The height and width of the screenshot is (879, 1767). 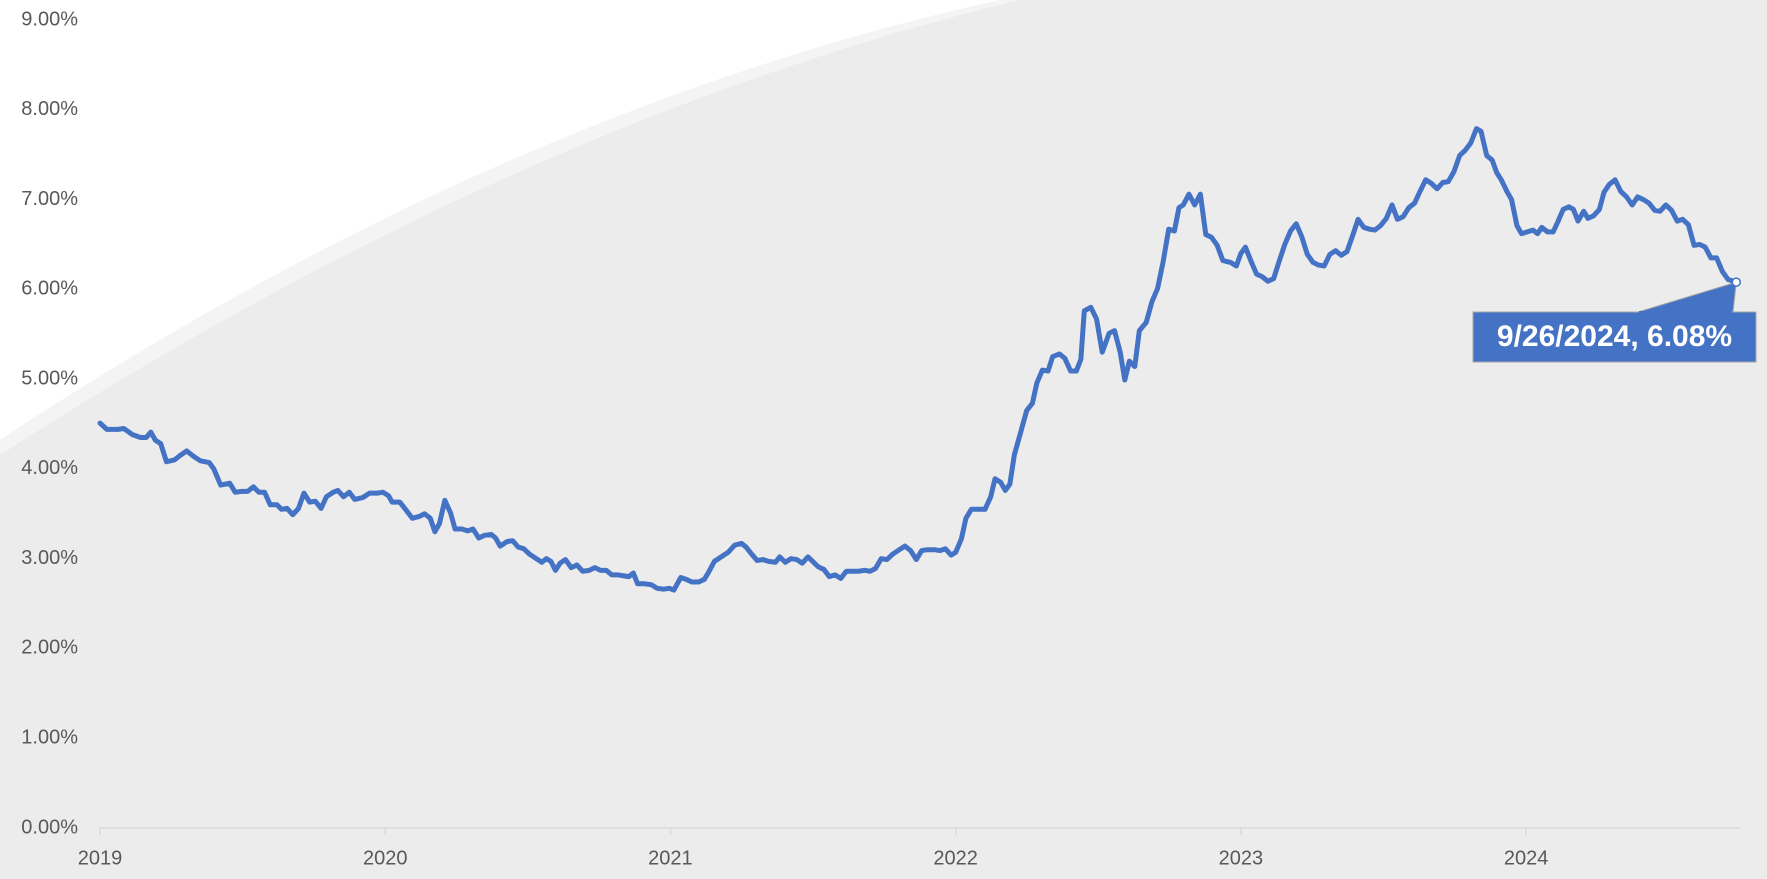 I want to click on x-tick-label: 2021, so click(x=670, y=858).